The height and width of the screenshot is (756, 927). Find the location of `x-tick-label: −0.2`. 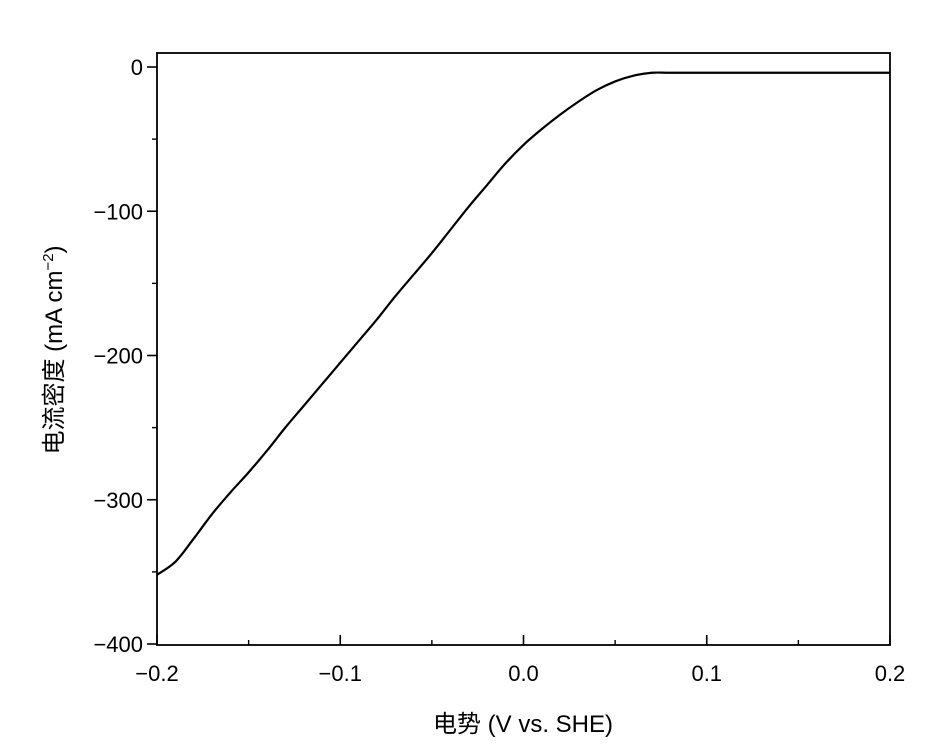

x-tick-label: −0.2 is located at coordinates (156, 673).